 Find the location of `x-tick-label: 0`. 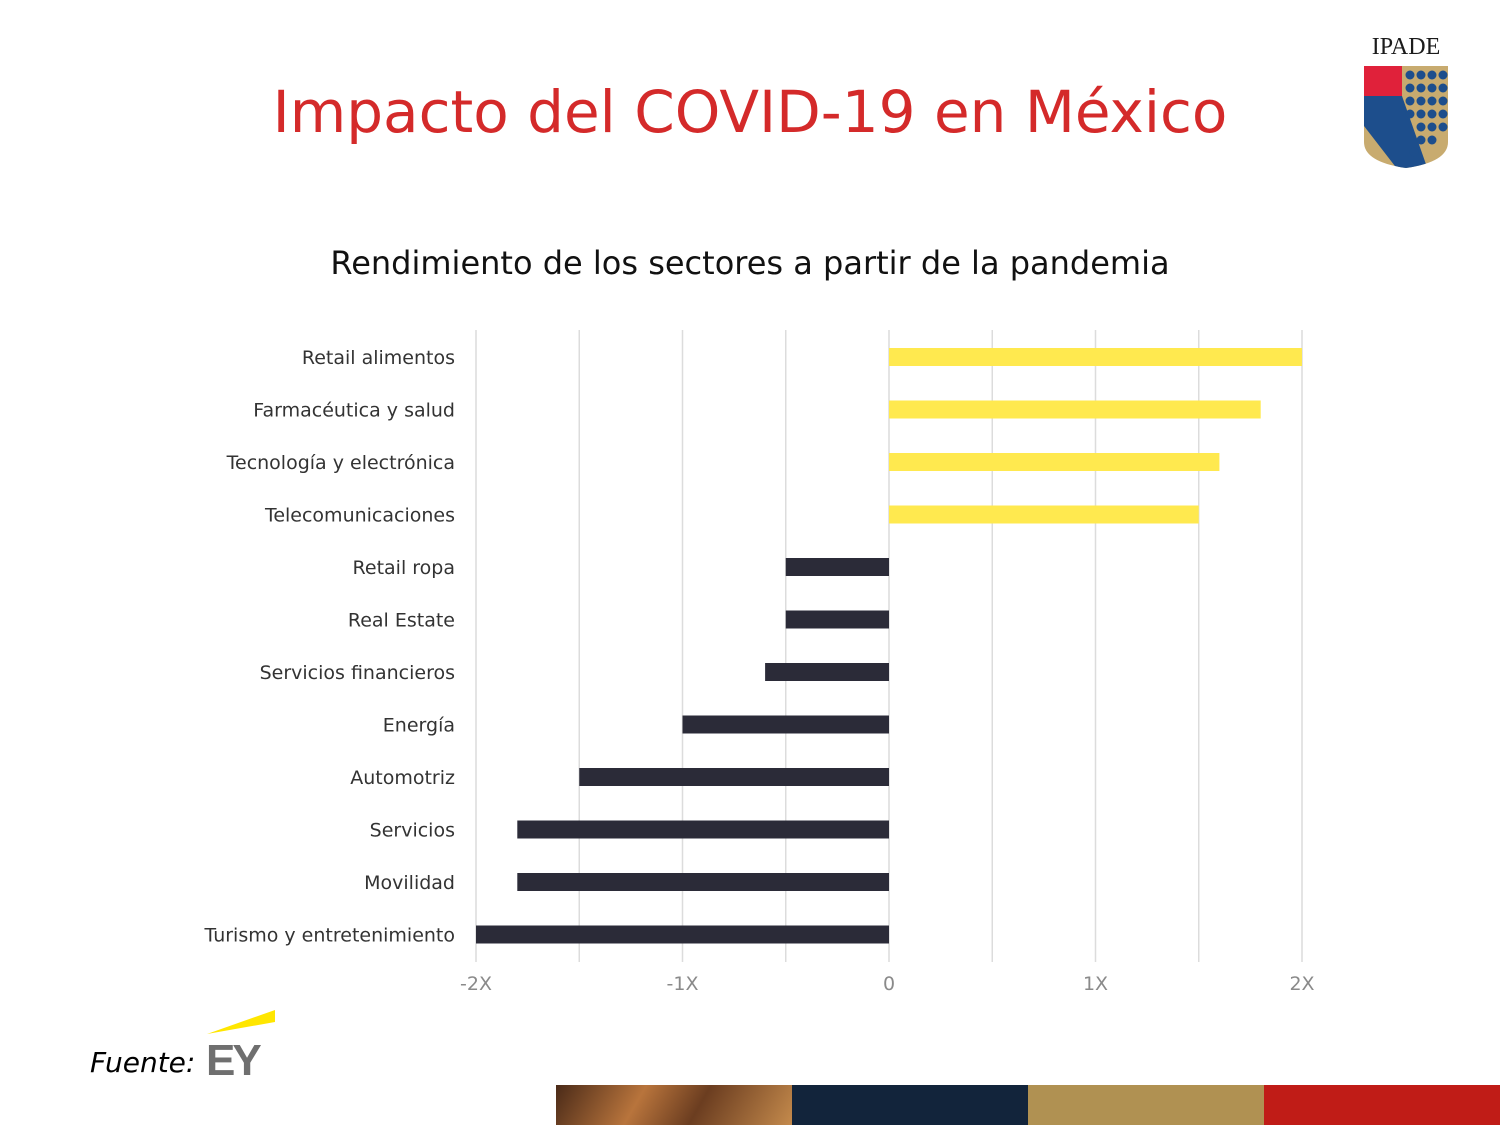

x-tick-label: 0 is located at coordinates (889, 984).